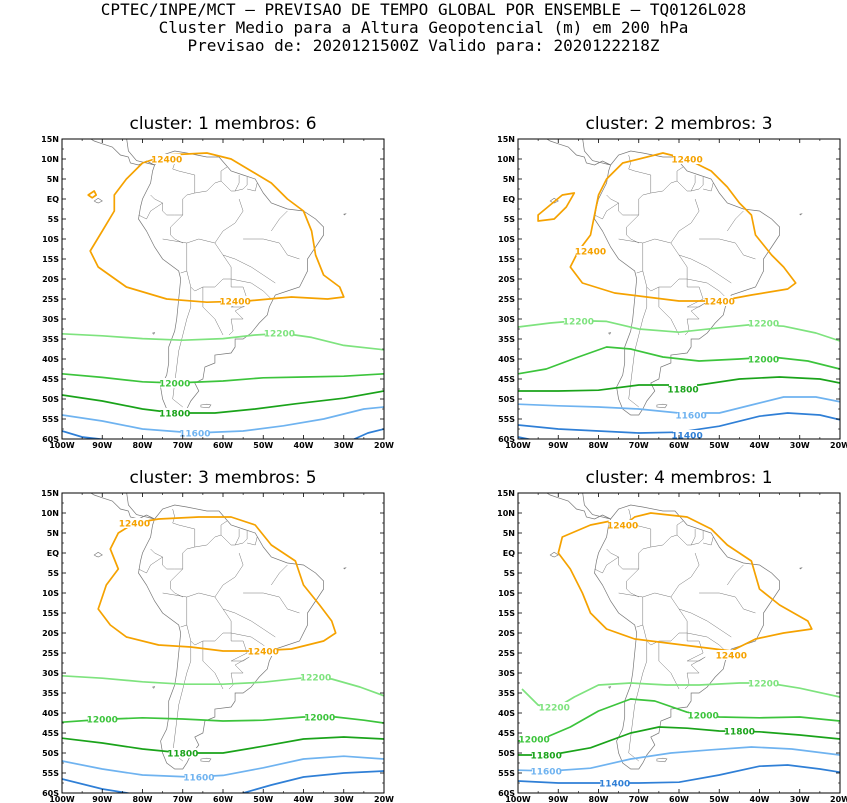 The image size is (847, 803). Describe the element at coordinates (578, 322) in the screenshot. I see `contour-label: 12200` at that location.